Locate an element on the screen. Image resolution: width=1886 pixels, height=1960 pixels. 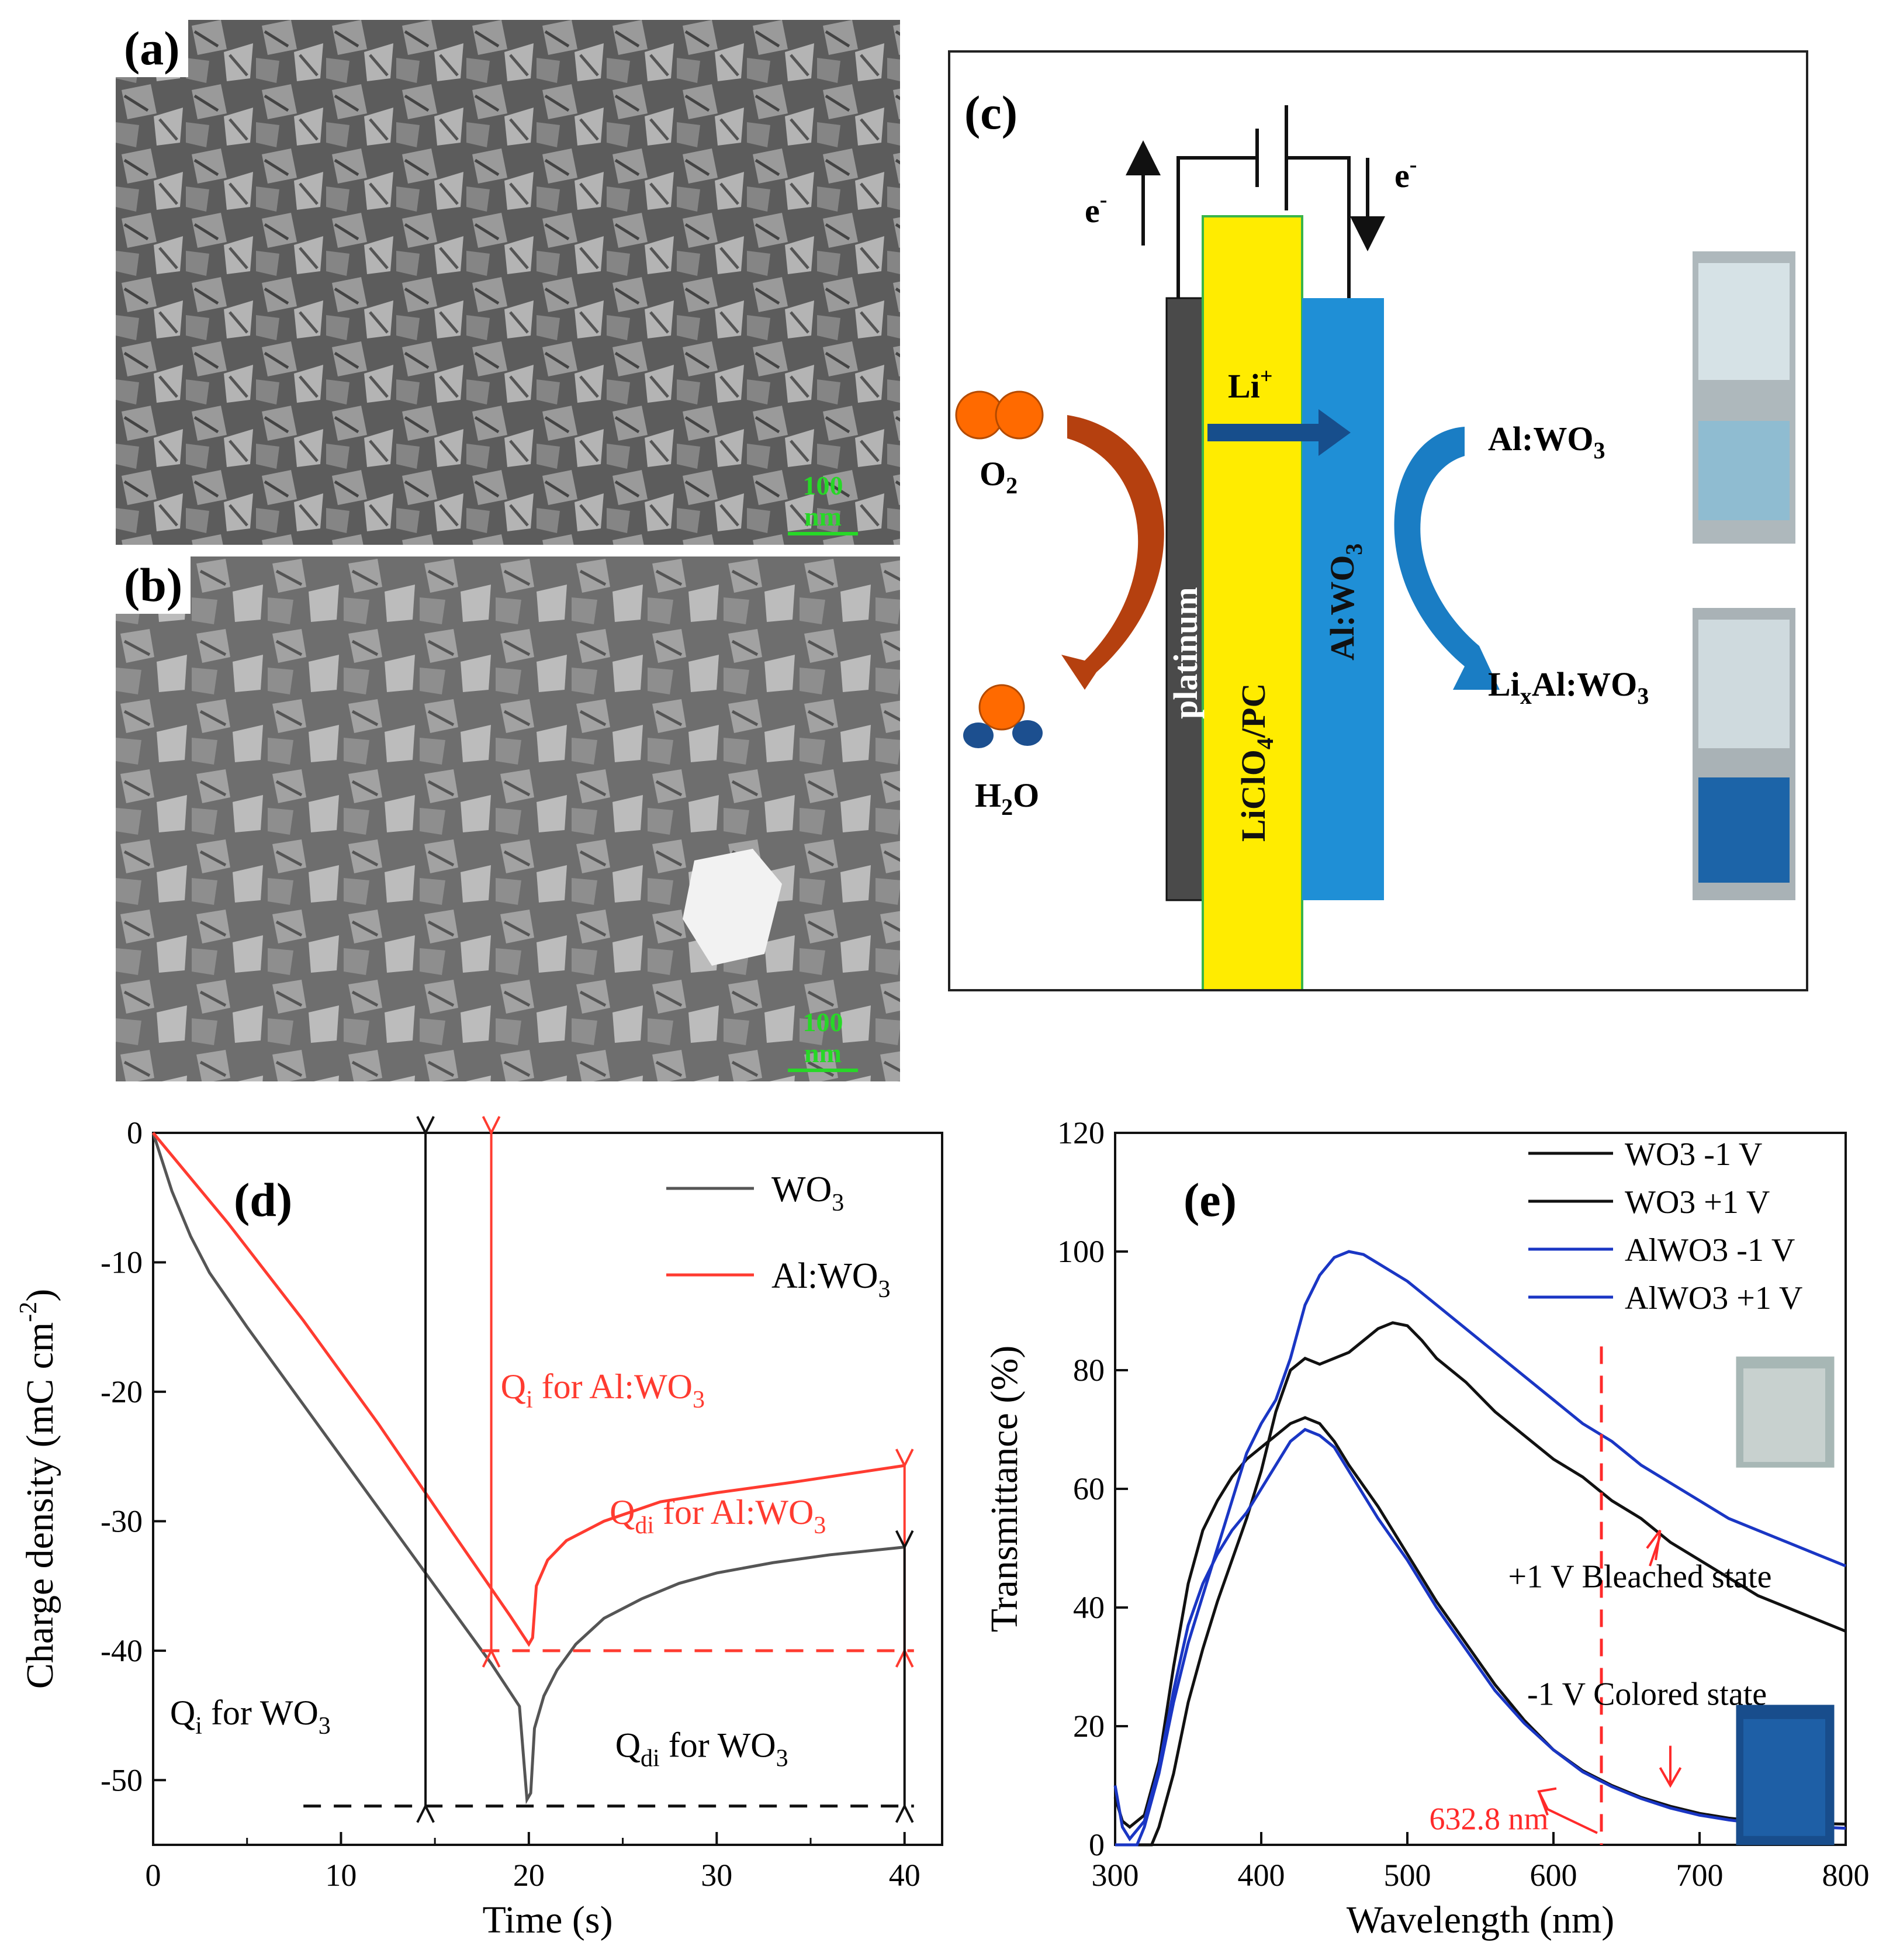
sem-texture-a is located at coordinates (508, 282).